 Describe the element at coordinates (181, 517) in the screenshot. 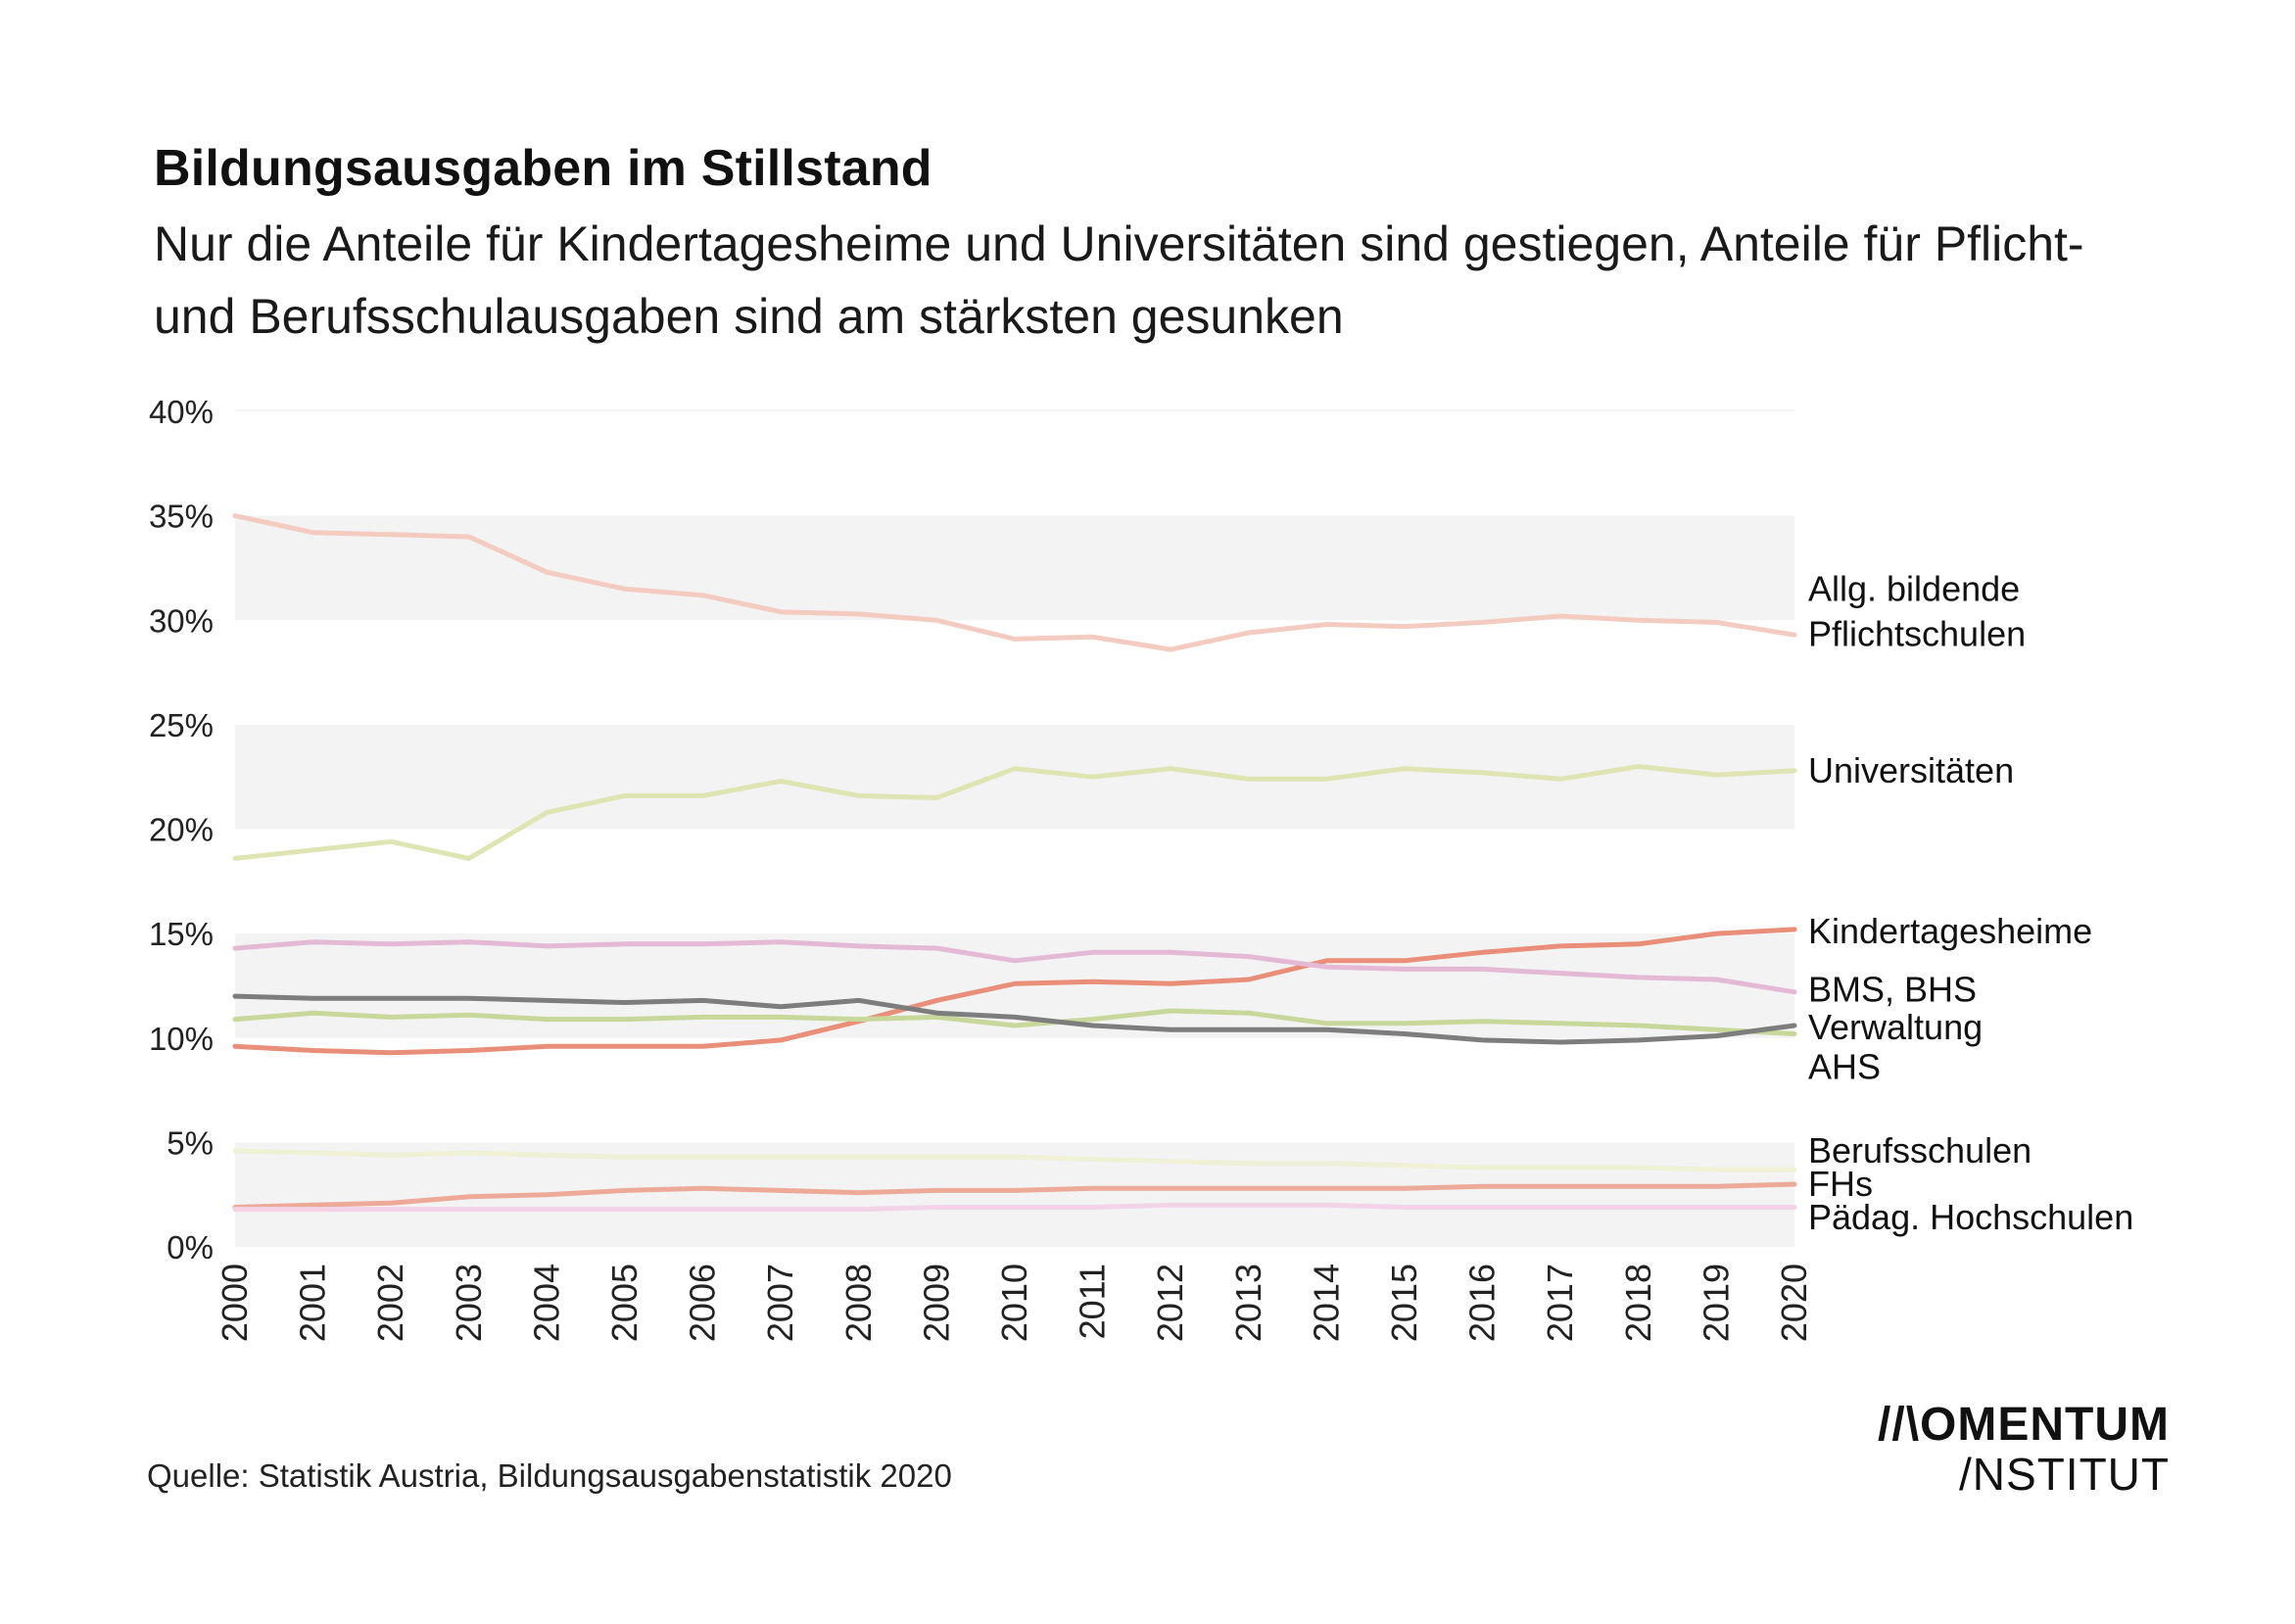

I see `y-tick-label: 35%` at that location.